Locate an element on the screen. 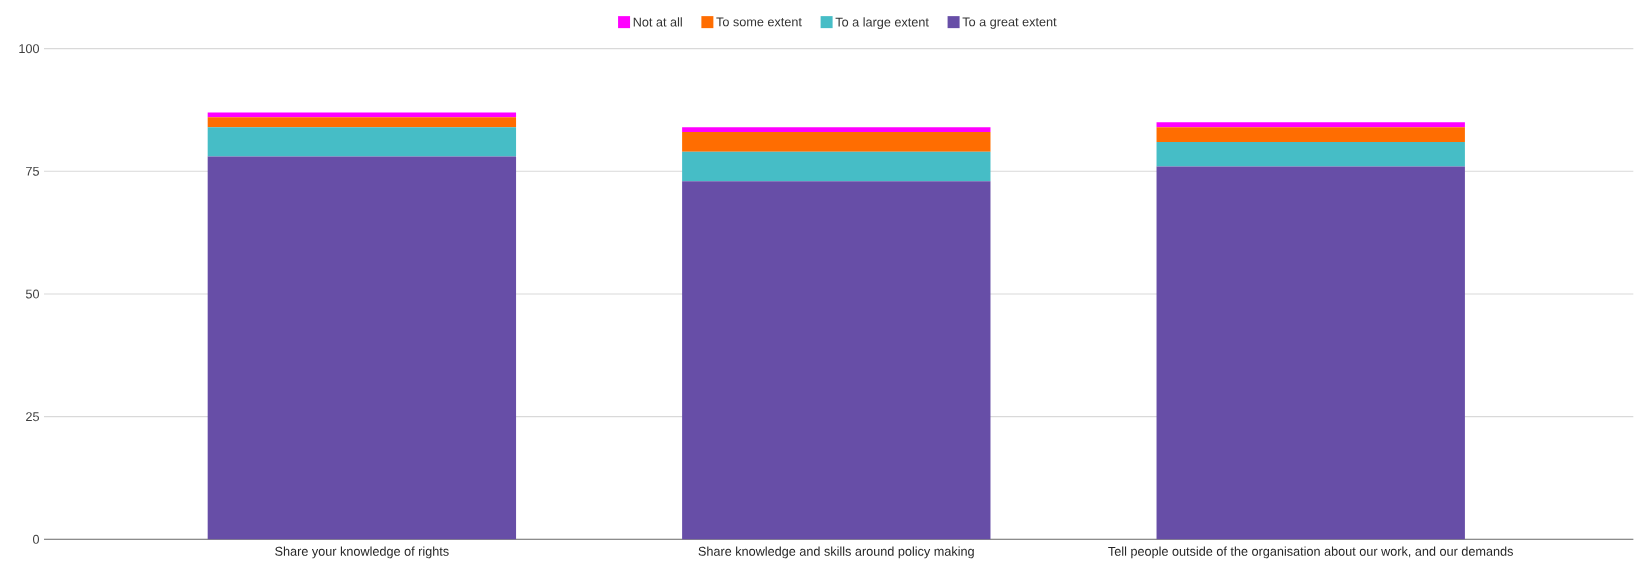 The image size is (1636, 566). legend-label: To a large extent is located at coordinates (882, 23).